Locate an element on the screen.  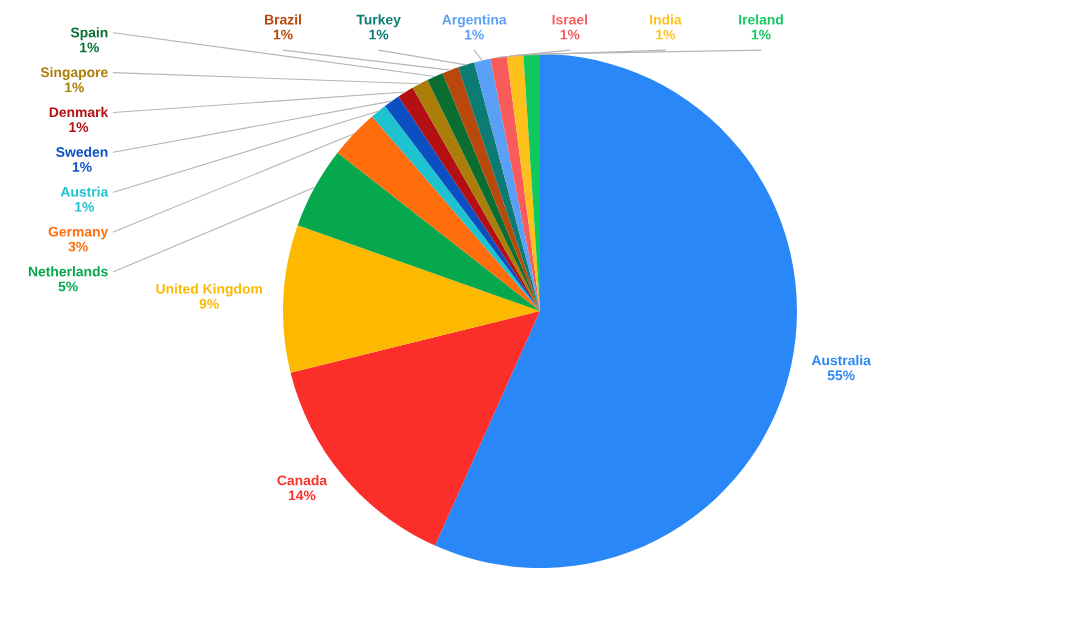
data-label: 14% is located at coordinates (302, 495).